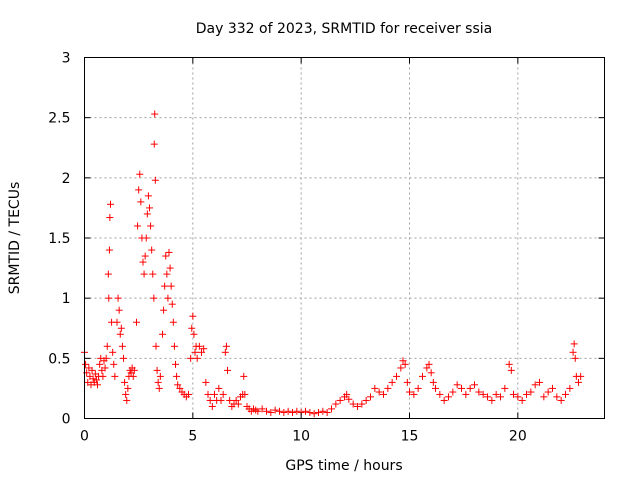 This screenshot has width=640, height=480. What do you see at coordinates (66, 179) in the screenshot?
I see `y-tick-label: 2` at bounding box center [66, 179].